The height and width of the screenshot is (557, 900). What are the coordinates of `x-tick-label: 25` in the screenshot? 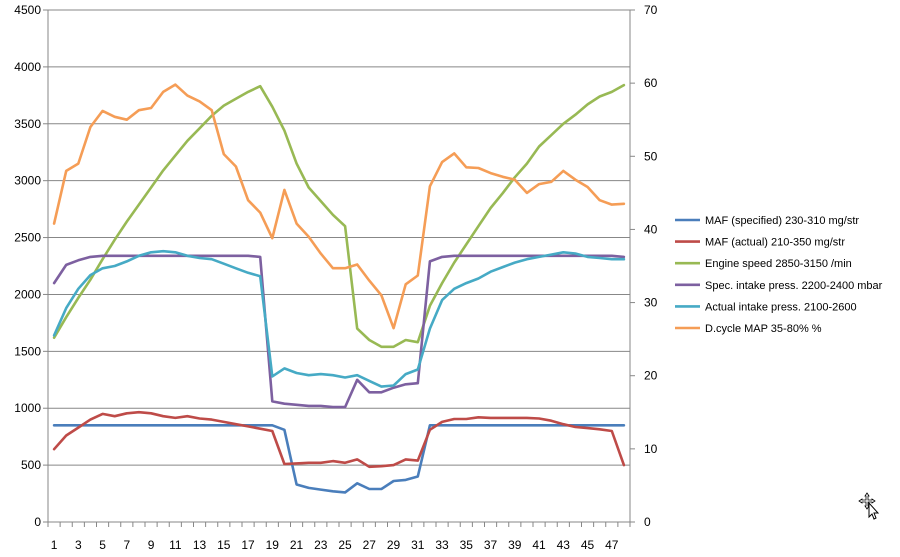 It's located at (345, 545).